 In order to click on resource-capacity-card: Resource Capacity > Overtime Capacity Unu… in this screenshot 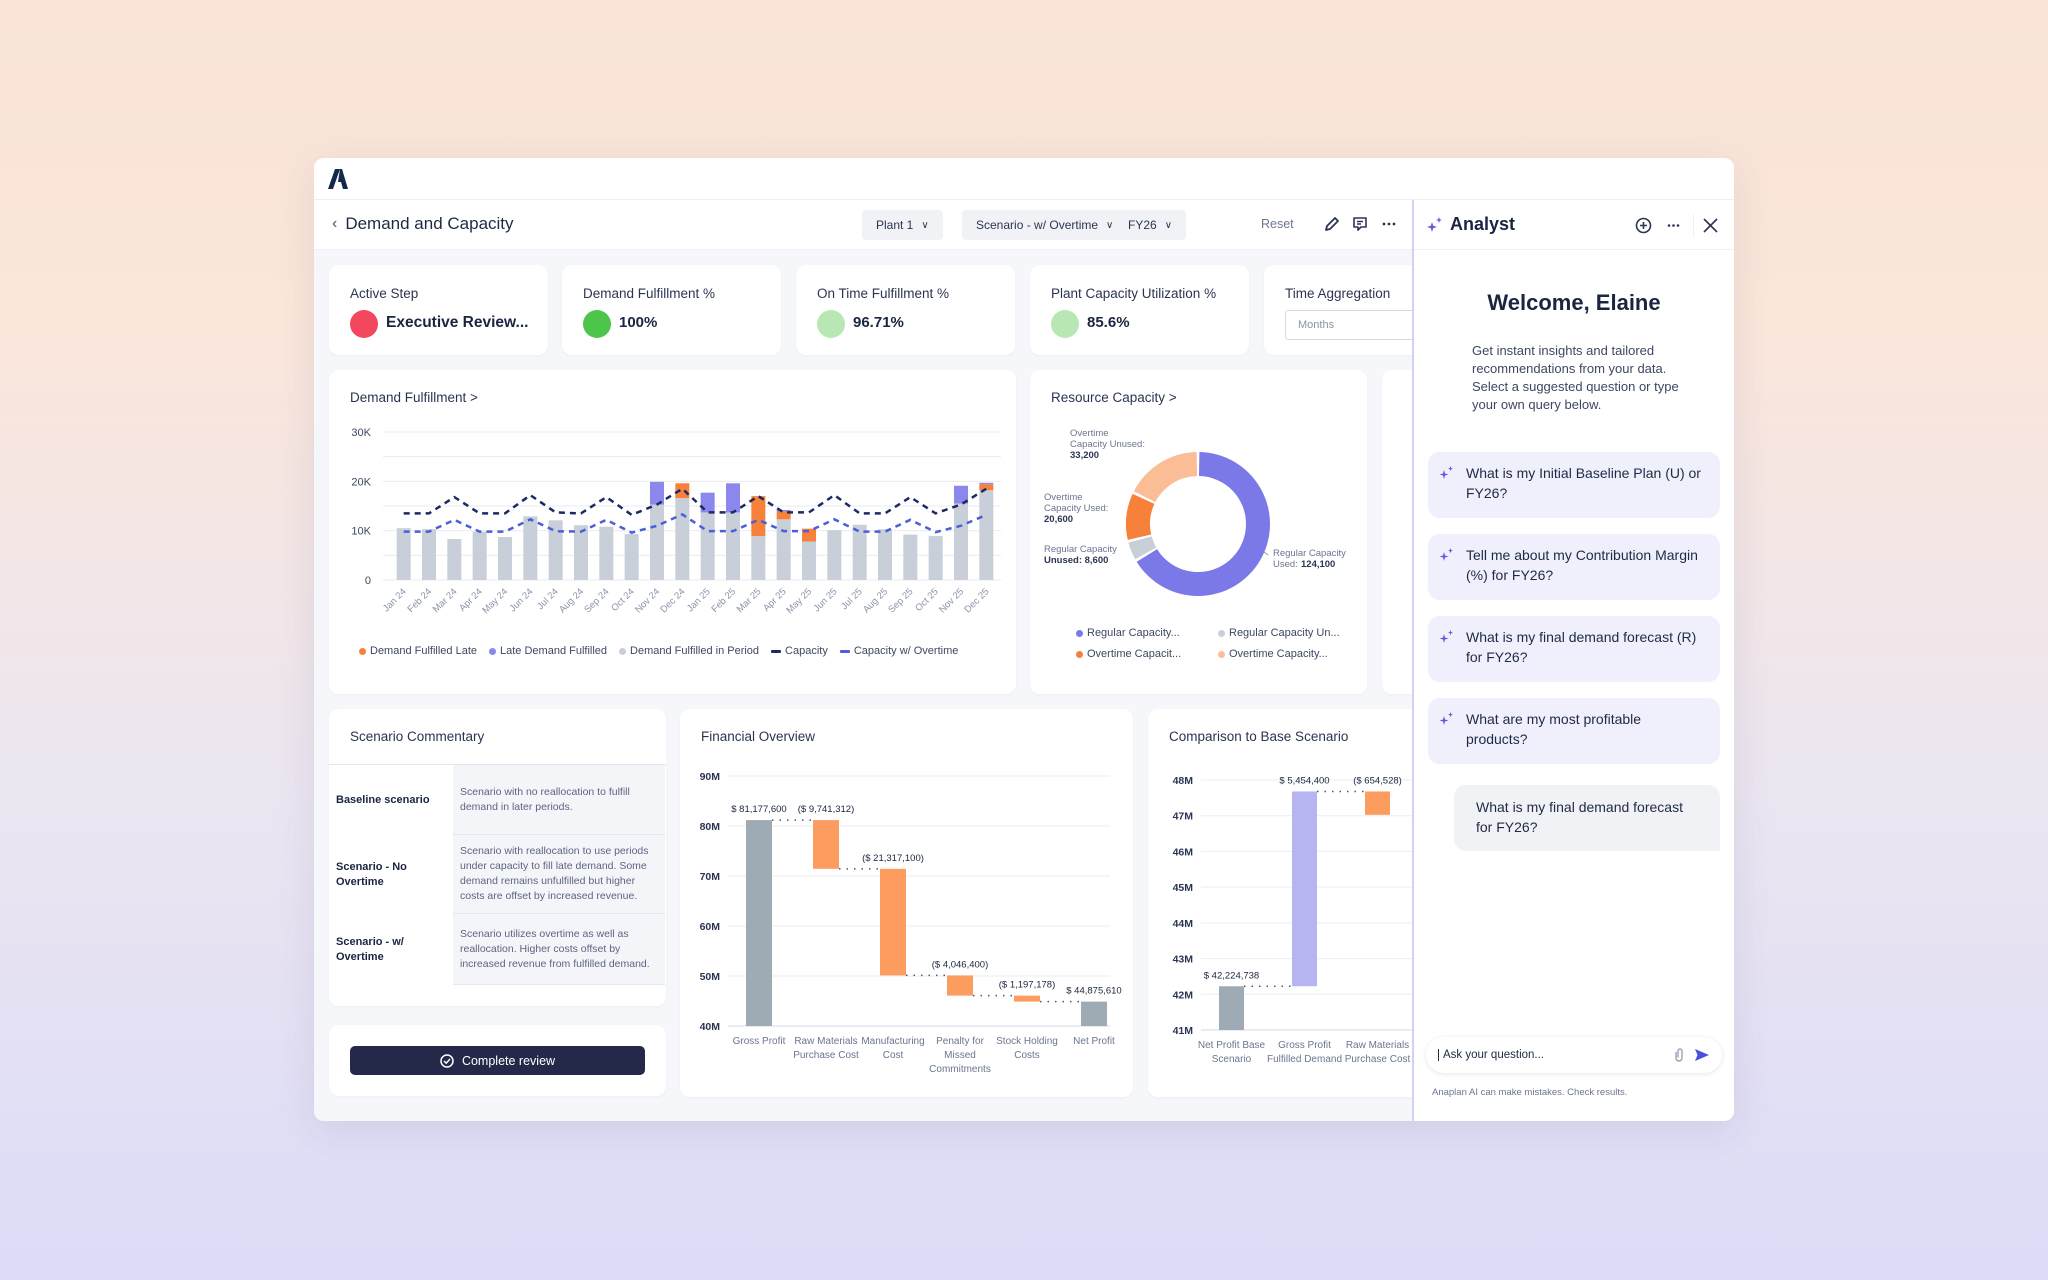, I will do `click(1198, 532)`.